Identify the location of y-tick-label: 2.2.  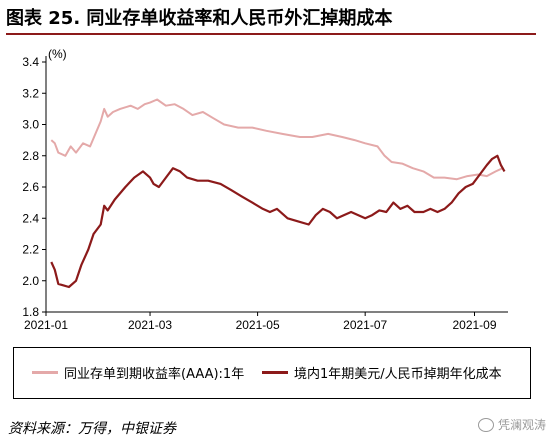
(30, 250).